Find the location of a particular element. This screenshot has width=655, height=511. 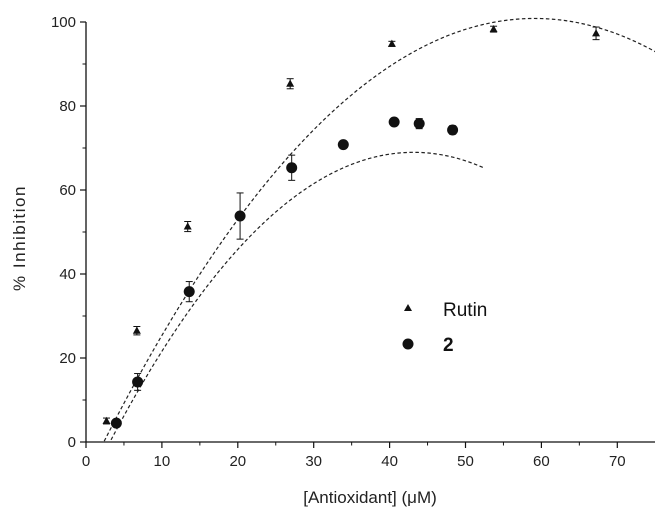

x-axis-label: [Antioxidant] (μM) is located at coordinates (370, 497).